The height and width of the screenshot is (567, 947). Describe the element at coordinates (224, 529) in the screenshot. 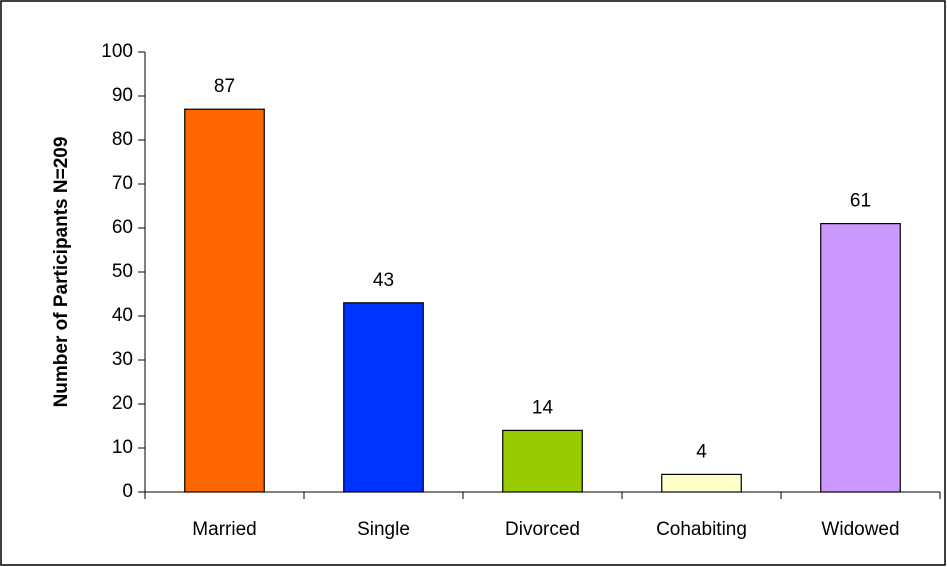

I see `x-tick-label: Married` at that location.